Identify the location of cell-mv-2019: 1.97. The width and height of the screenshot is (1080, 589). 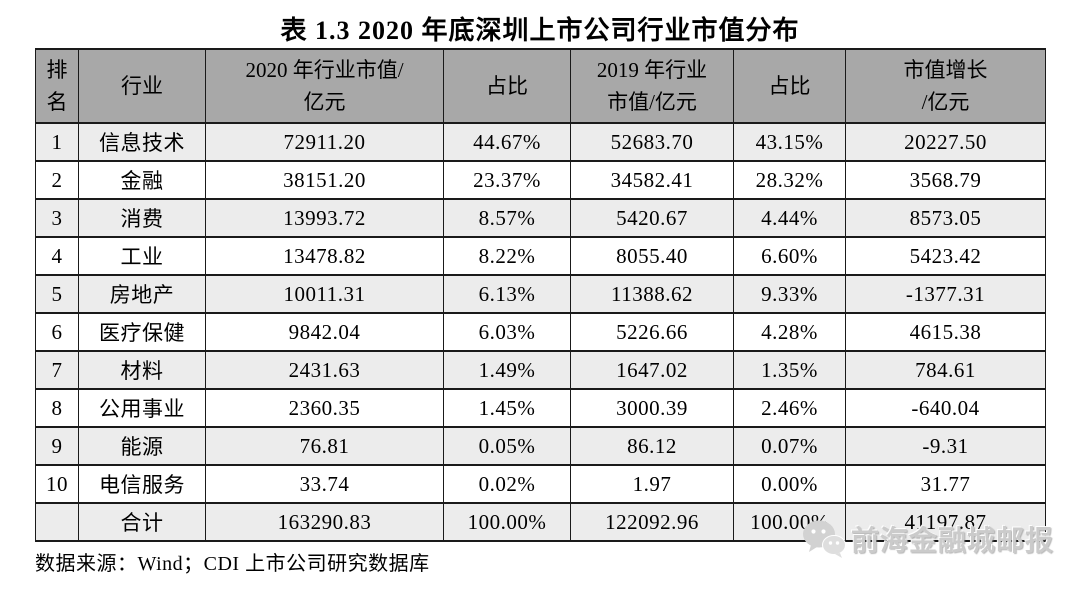
(652, 484).